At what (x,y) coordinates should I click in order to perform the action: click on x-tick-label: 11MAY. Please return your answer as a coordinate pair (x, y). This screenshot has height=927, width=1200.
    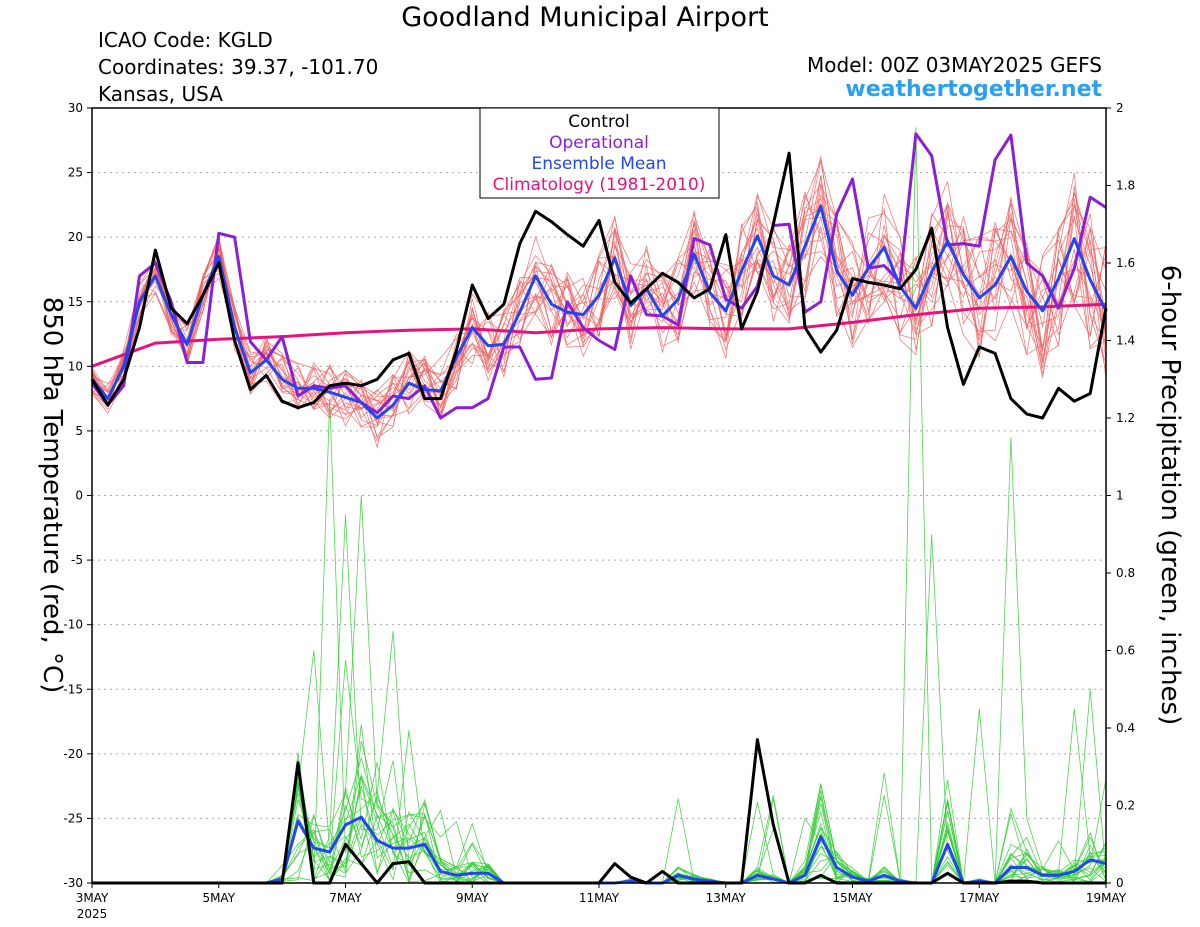
    Looking at the image, I should click on (599, 898).